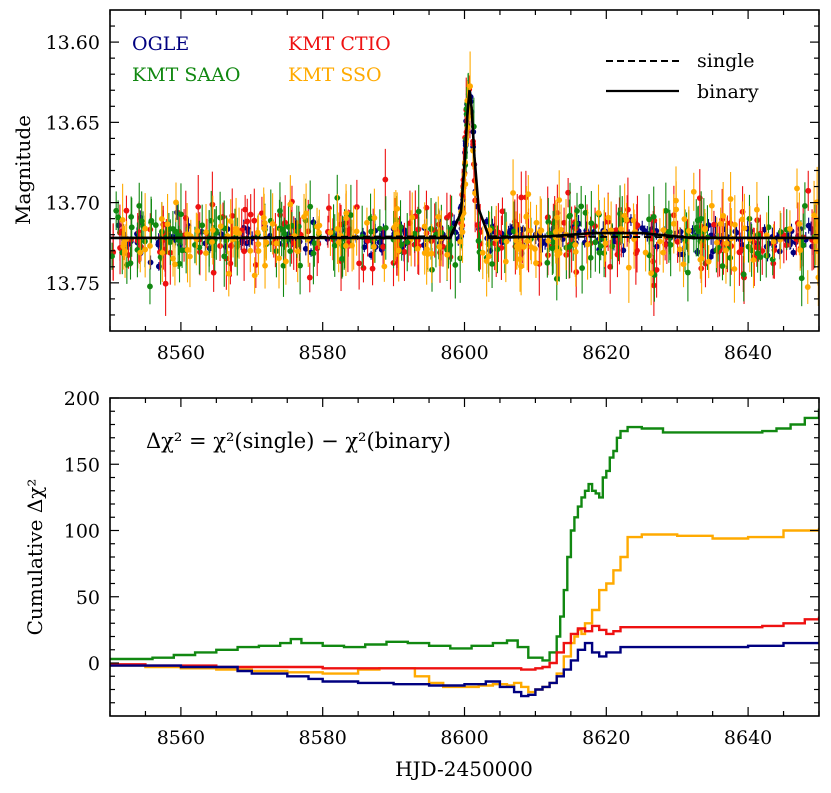  Describe the element at coordinates (464, 738) in the screenshot. I see `x-tick-label: 8600` at that location.